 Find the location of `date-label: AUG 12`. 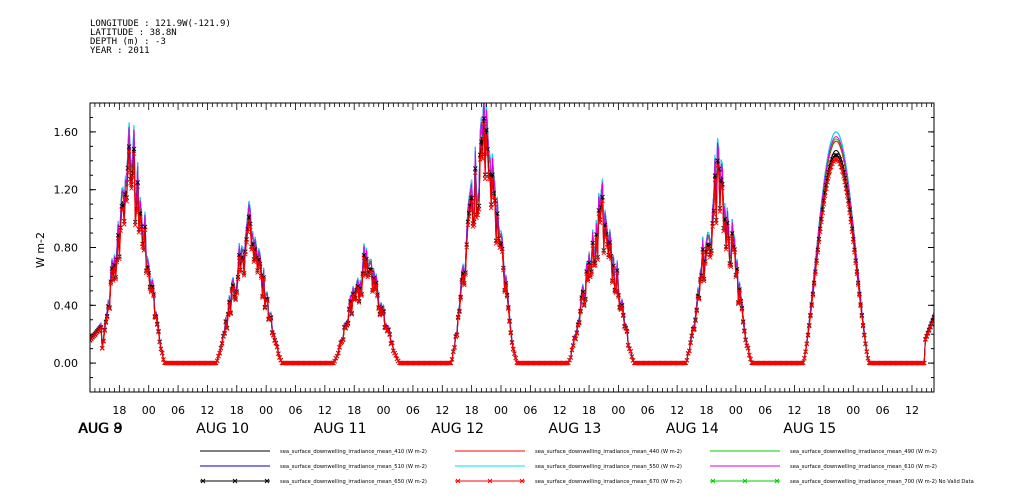

date-label: AUG 12 is located at coordinates (457, 429).